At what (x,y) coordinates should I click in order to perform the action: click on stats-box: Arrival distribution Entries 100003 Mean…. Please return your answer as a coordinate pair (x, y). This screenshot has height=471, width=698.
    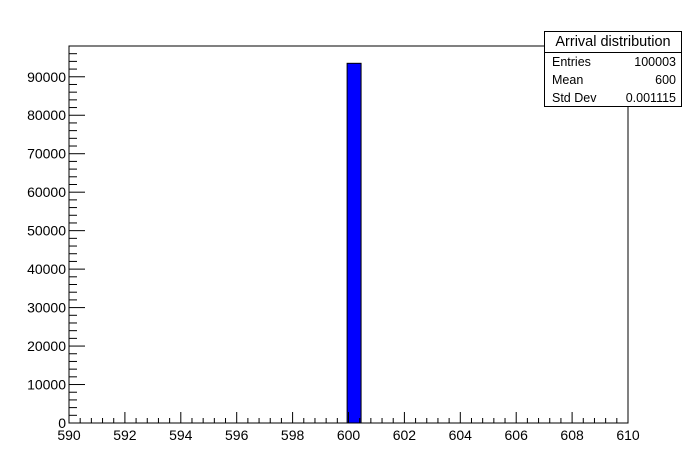
    Looking at the image, I should click on (613, 69).